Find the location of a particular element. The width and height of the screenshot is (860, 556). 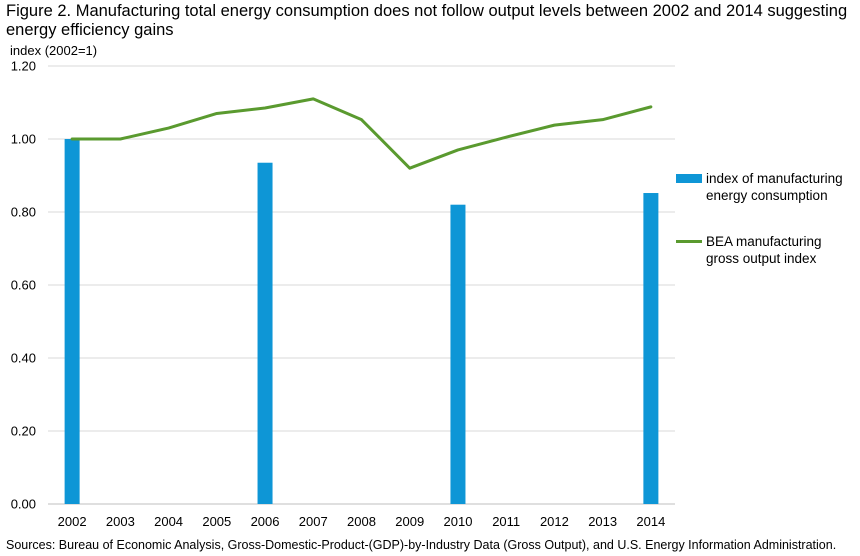

y-tick-label: 1.20 is located at coordinates (23, 66).